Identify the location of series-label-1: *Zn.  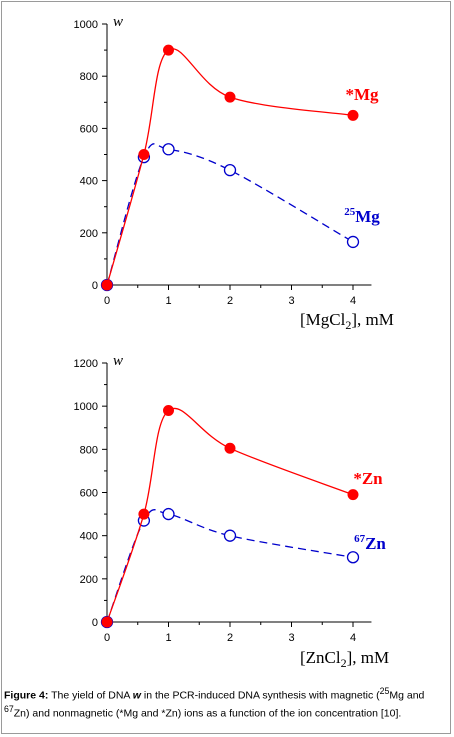
(368, 478).